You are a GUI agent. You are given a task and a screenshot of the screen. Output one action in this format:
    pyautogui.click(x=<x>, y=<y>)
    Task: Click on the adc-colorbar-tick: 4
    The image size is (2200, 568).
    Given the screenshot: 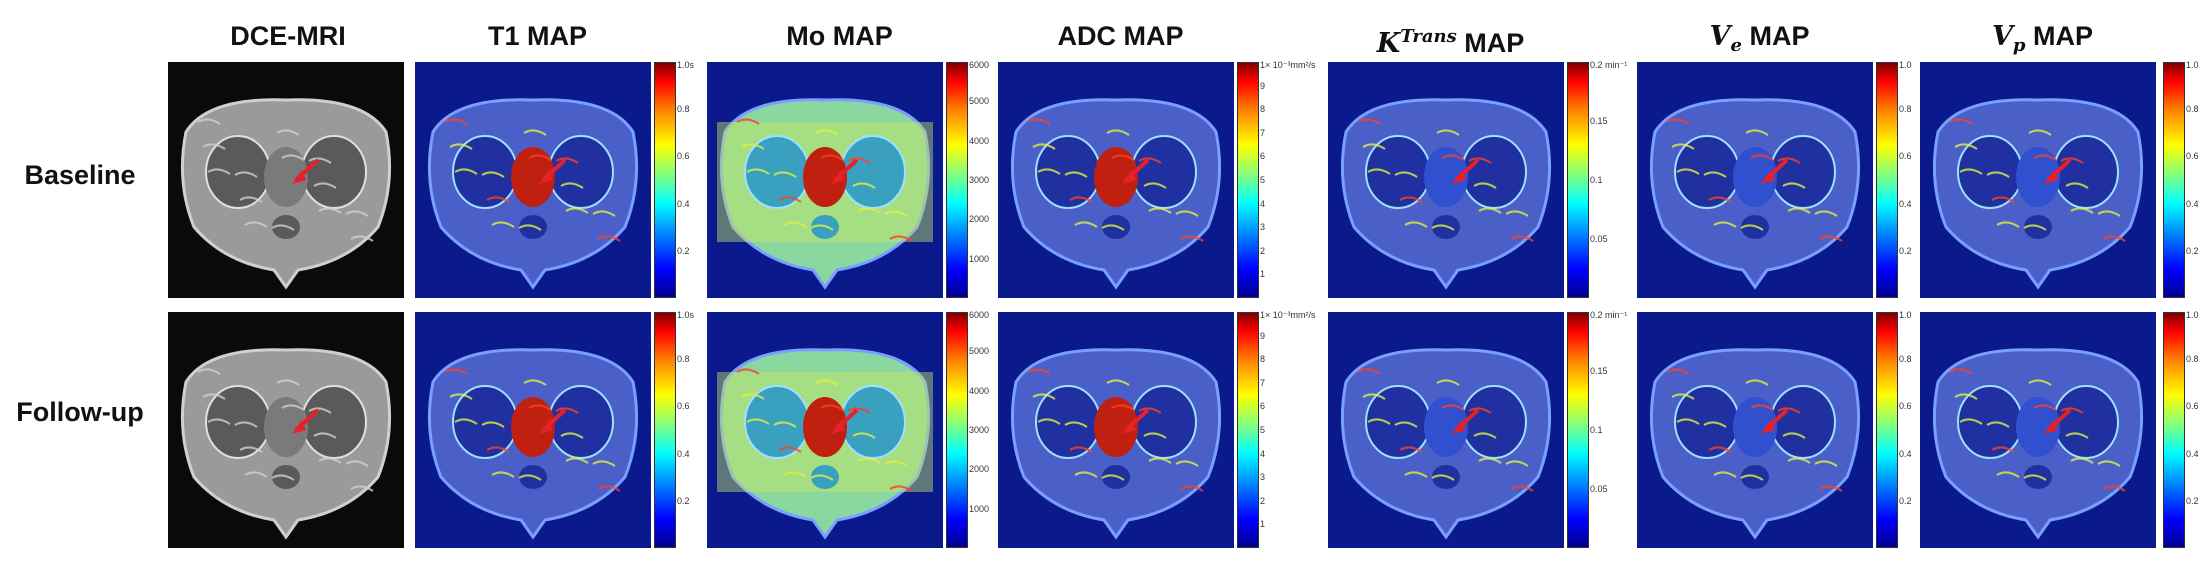 What is the action you would take?
    pyautogui.click(x=1263, y=453)
    